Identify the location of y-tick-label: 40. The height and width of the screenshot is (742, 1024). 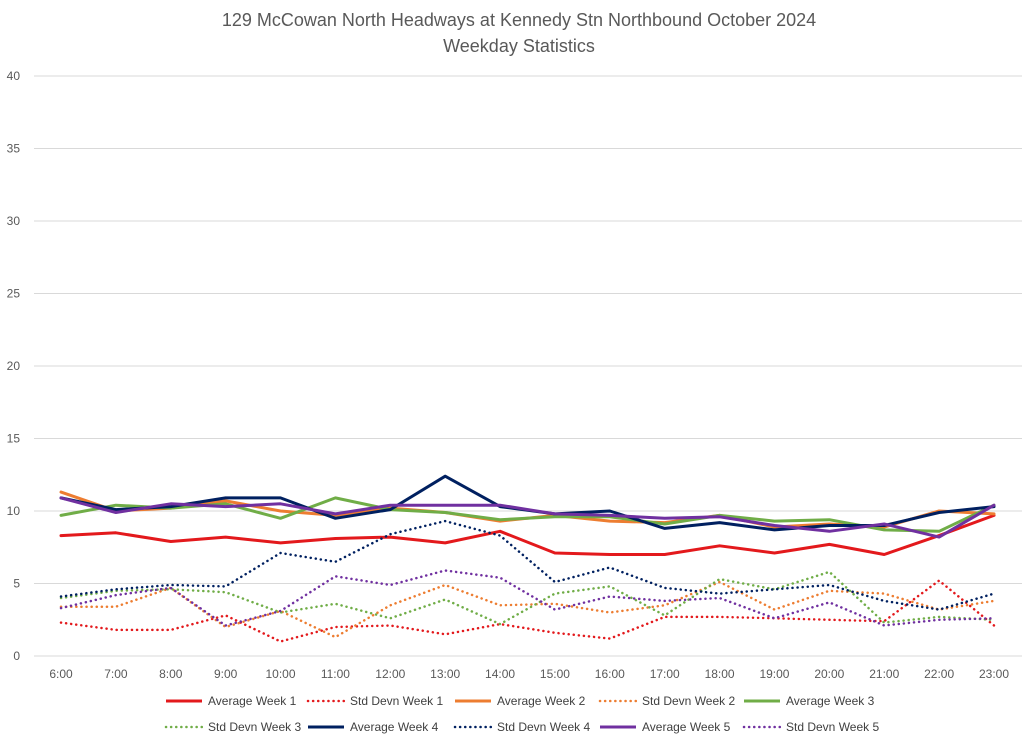
(14, 76).